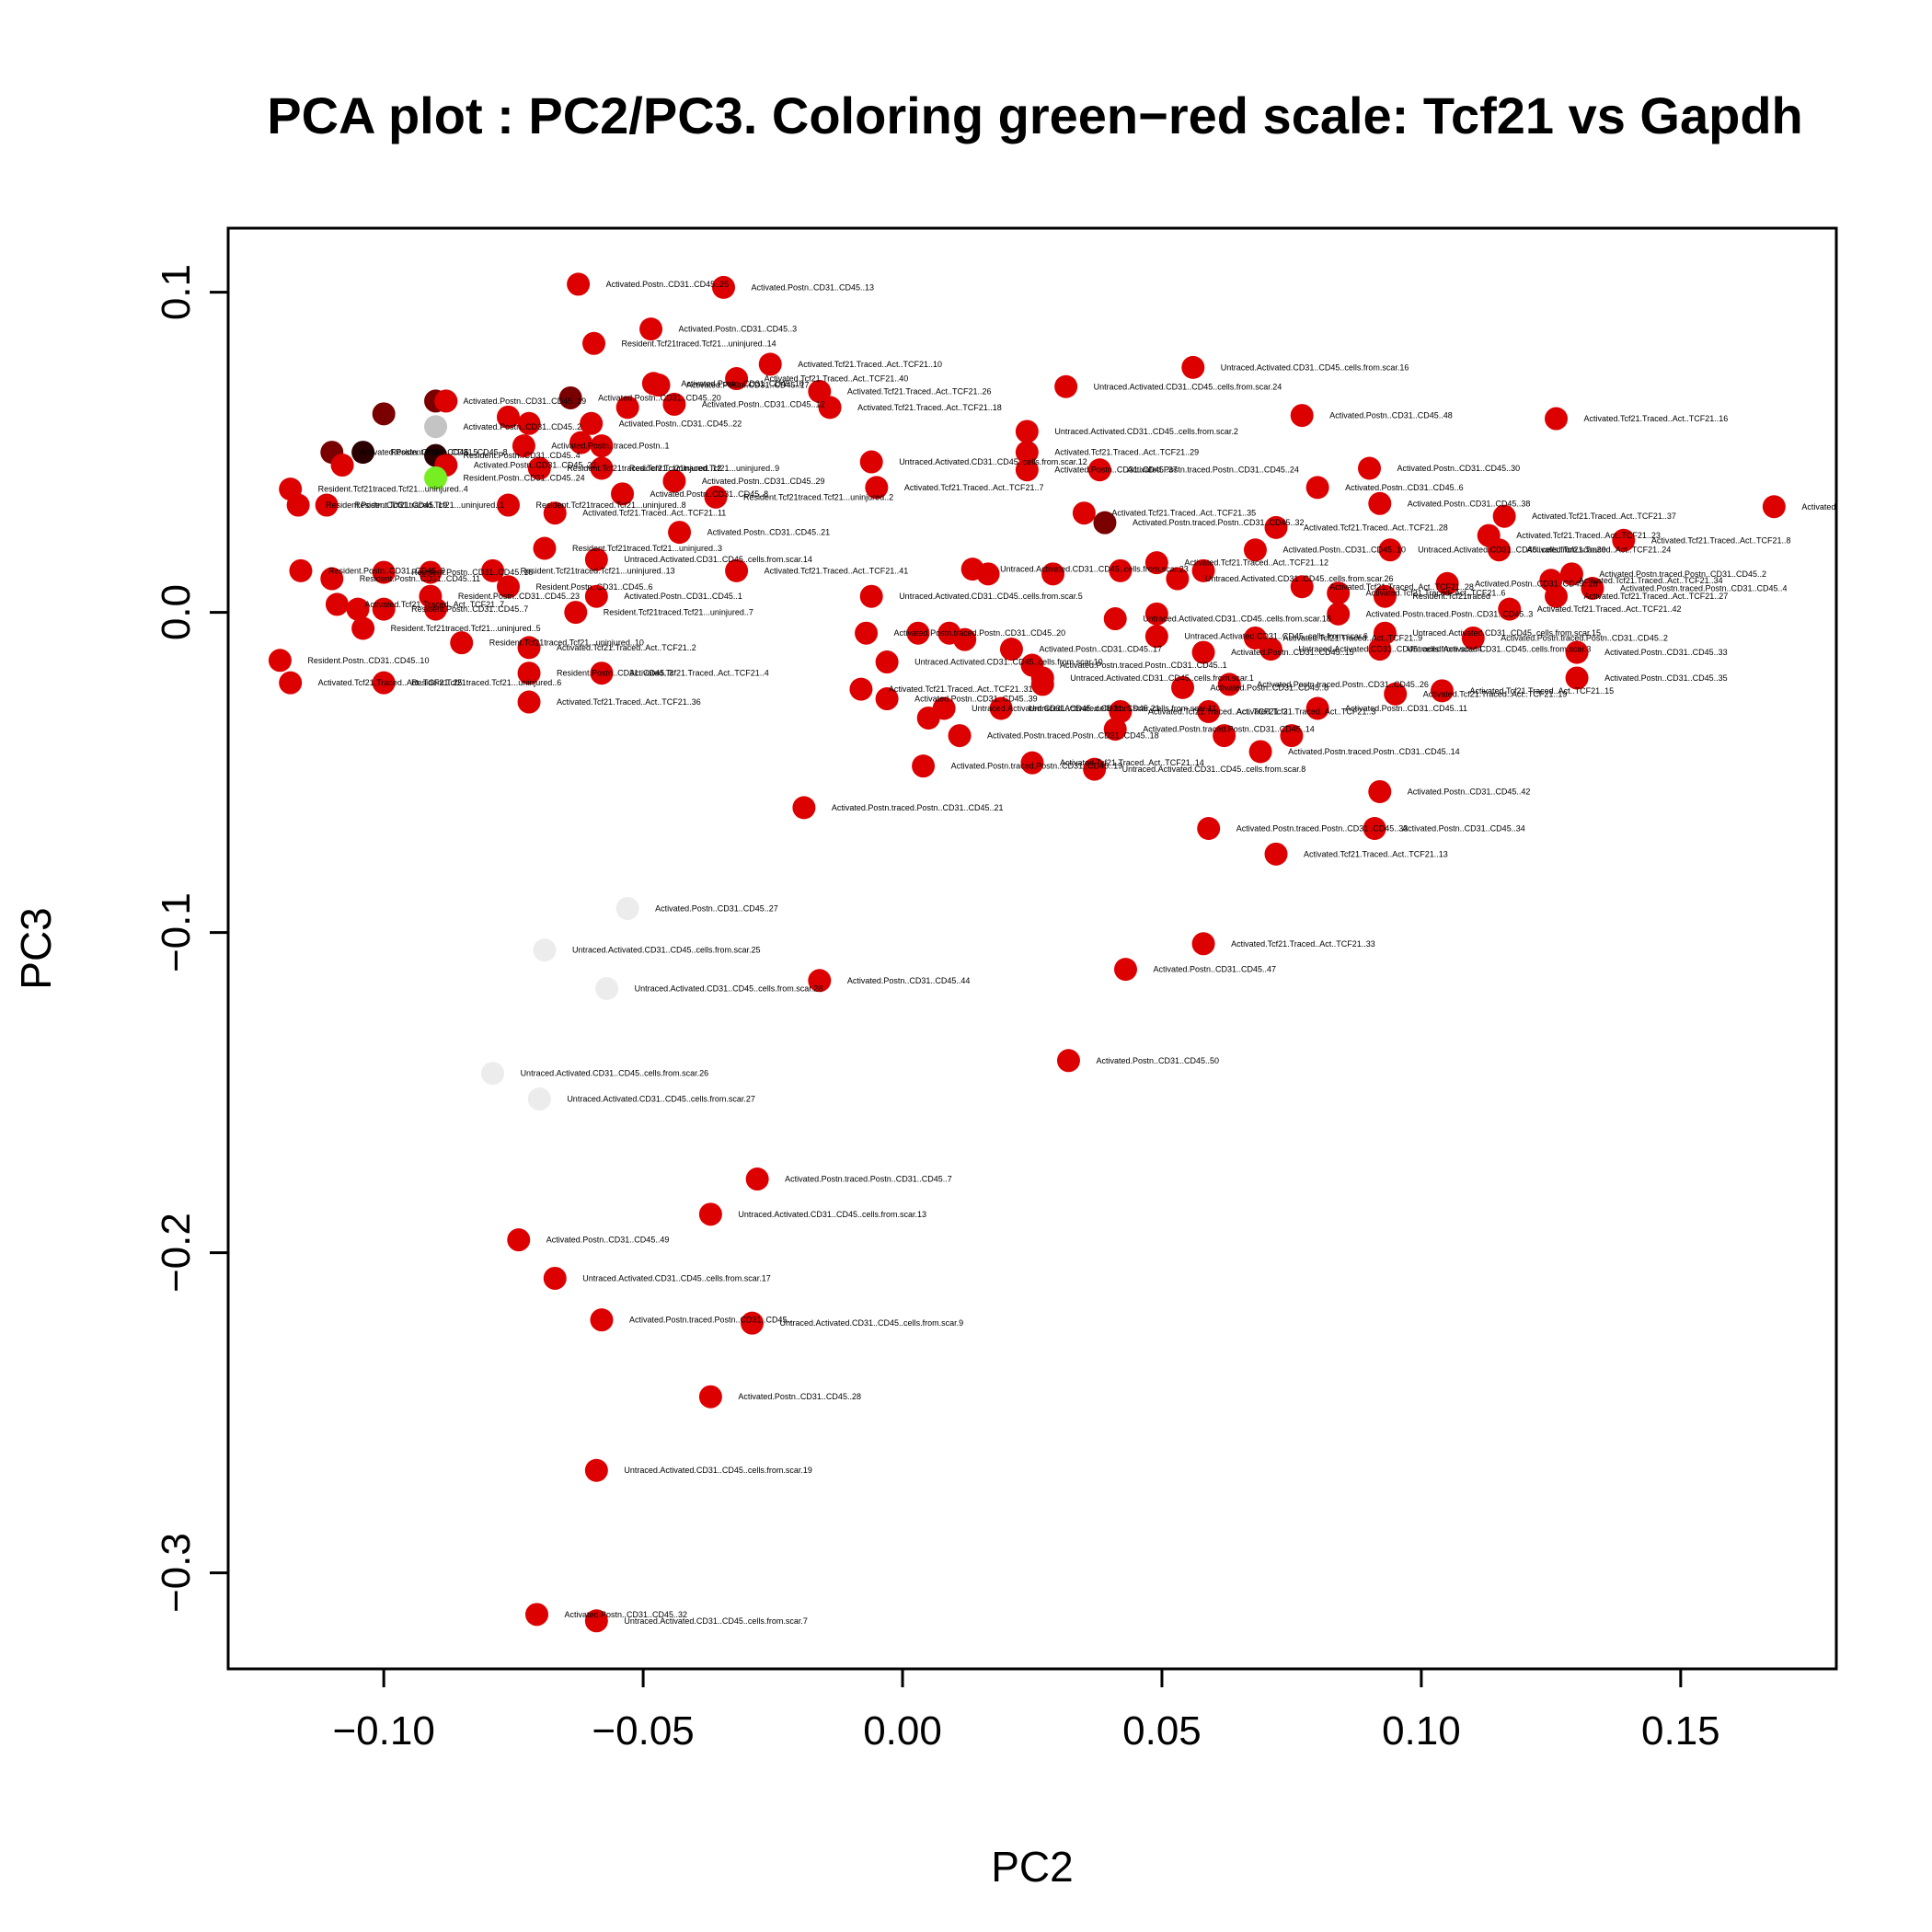  What do you see at coordinates (763, 403) in the screenshot?
I see `data-point-label: Activated.Postn..CD31..CD45..12` at bounding box center [763, 403].